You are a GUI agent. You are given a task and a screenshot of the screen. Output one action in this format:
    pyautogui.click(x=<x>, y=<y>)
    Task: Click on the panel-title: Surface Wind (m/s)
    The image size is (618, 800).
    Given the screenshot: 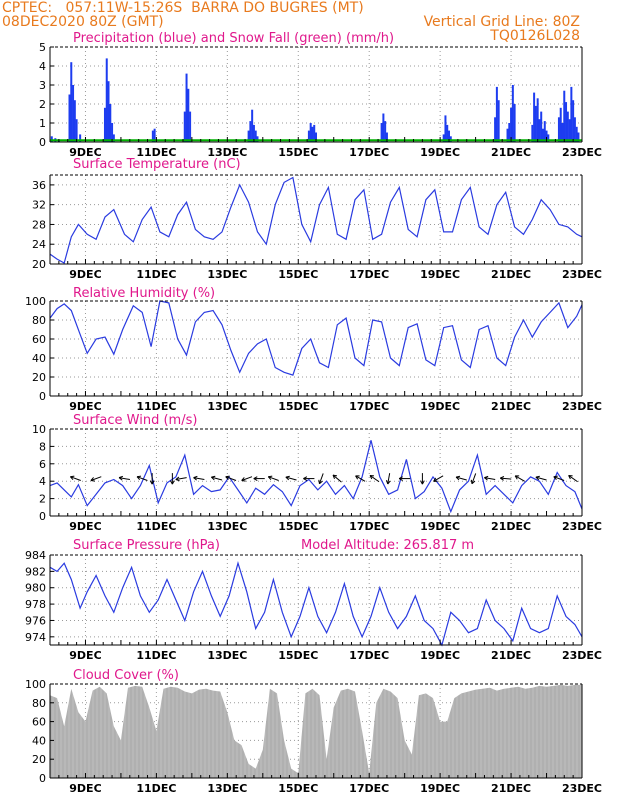 What is the action you would take?
    pyautogui.click(x=135, y=420)
    